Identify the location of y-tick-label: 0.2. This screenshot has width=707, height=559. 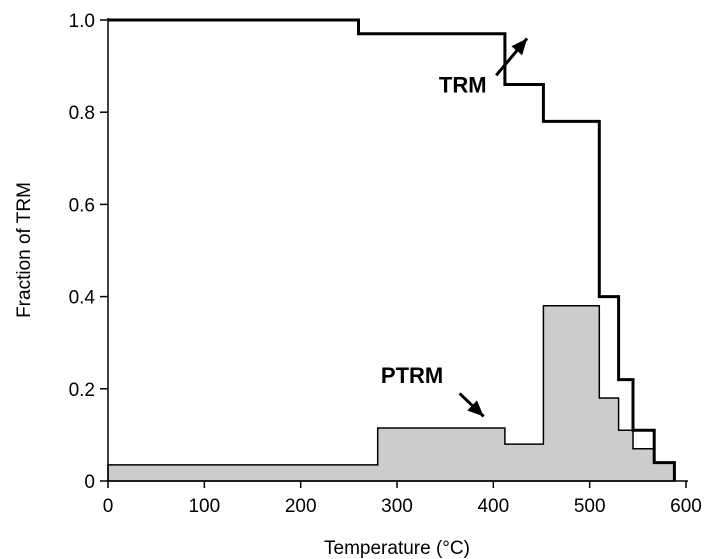
(82, 390).